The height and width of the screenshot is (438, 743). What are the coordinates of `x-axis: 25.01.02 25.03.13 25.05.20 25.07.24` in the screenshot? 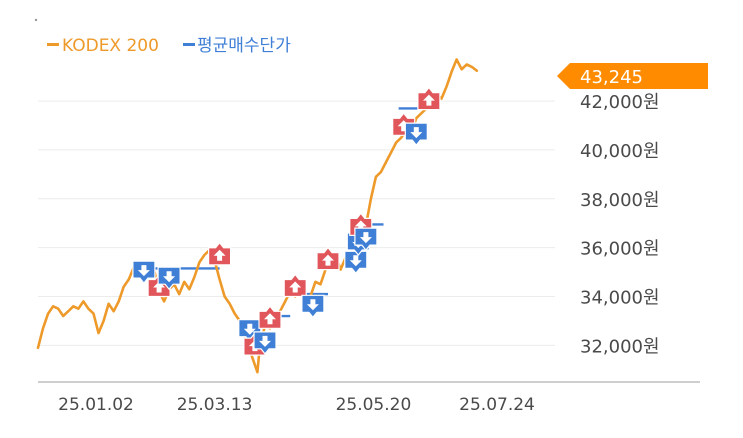 It's located at (369, 398).